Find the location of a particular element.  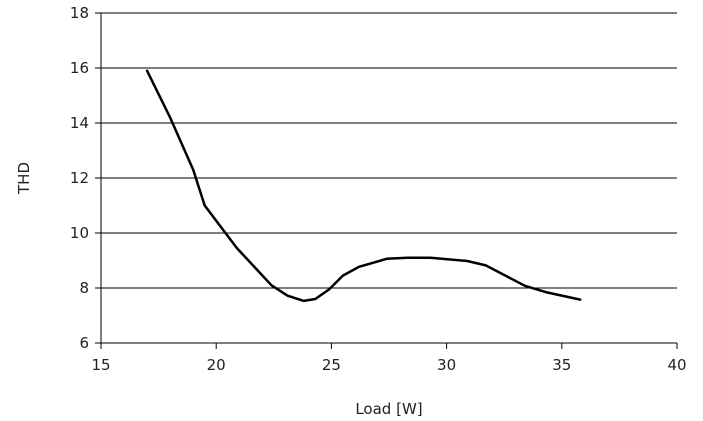

x-tick-label: 15 is located at coordinates (100, 365).